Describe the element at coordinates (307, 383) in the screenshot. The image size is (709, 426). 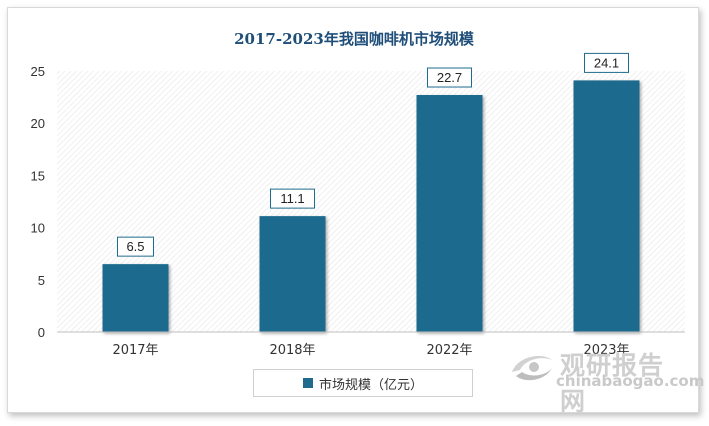
I see `legend-swatch` at that location.